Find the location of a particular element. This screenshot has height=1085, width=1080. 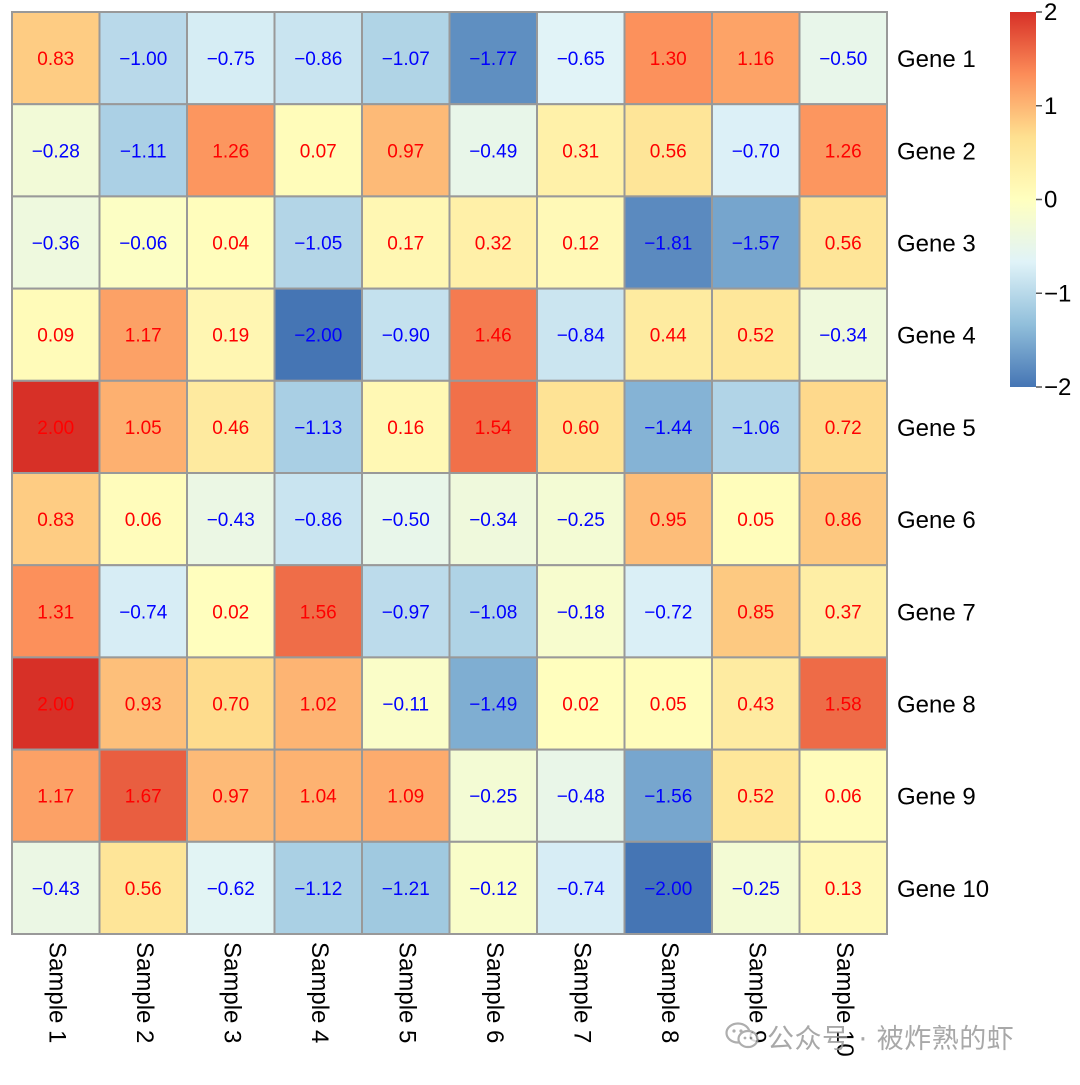

cell-value-label: −0.11 is located at coordinates (405, 705).